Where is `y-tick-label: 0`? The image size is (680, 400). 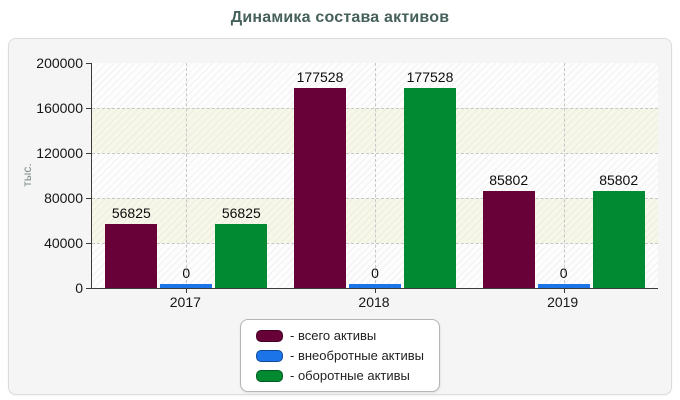
y-tick-label: 0 is located at coordinates (79, 288).